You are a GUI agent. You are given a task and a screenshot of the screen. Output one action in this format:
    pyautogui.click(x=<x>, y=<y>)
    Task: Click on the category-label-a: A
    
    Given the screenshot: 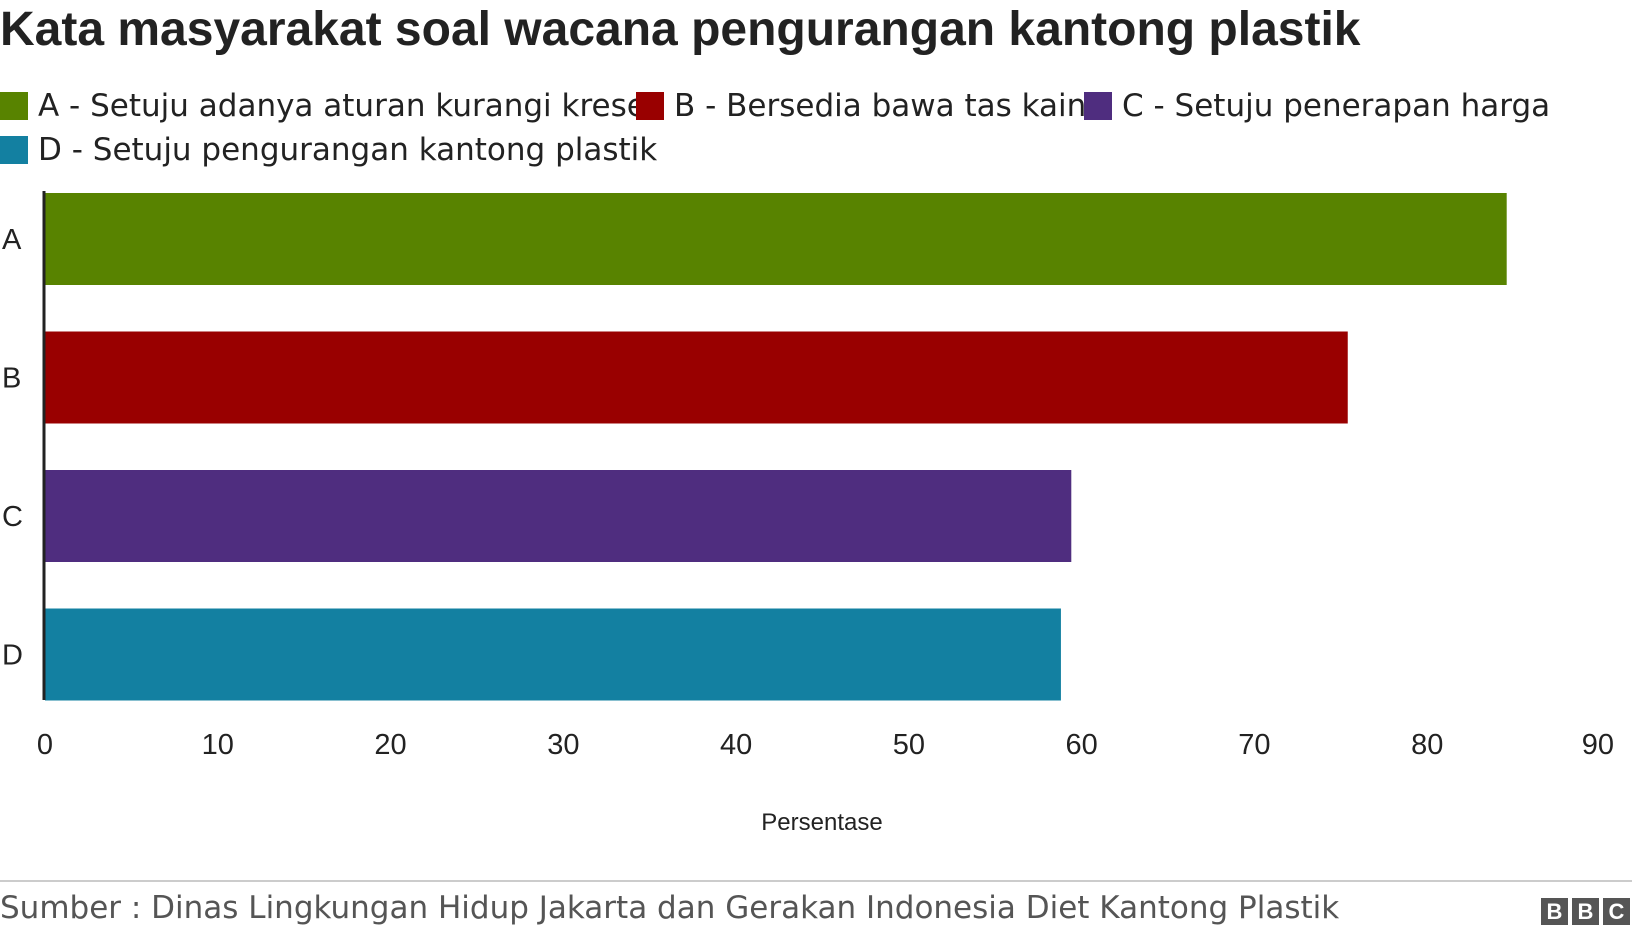 What is the action you would take?
    pyautogui.click(x=12, y=240)
    